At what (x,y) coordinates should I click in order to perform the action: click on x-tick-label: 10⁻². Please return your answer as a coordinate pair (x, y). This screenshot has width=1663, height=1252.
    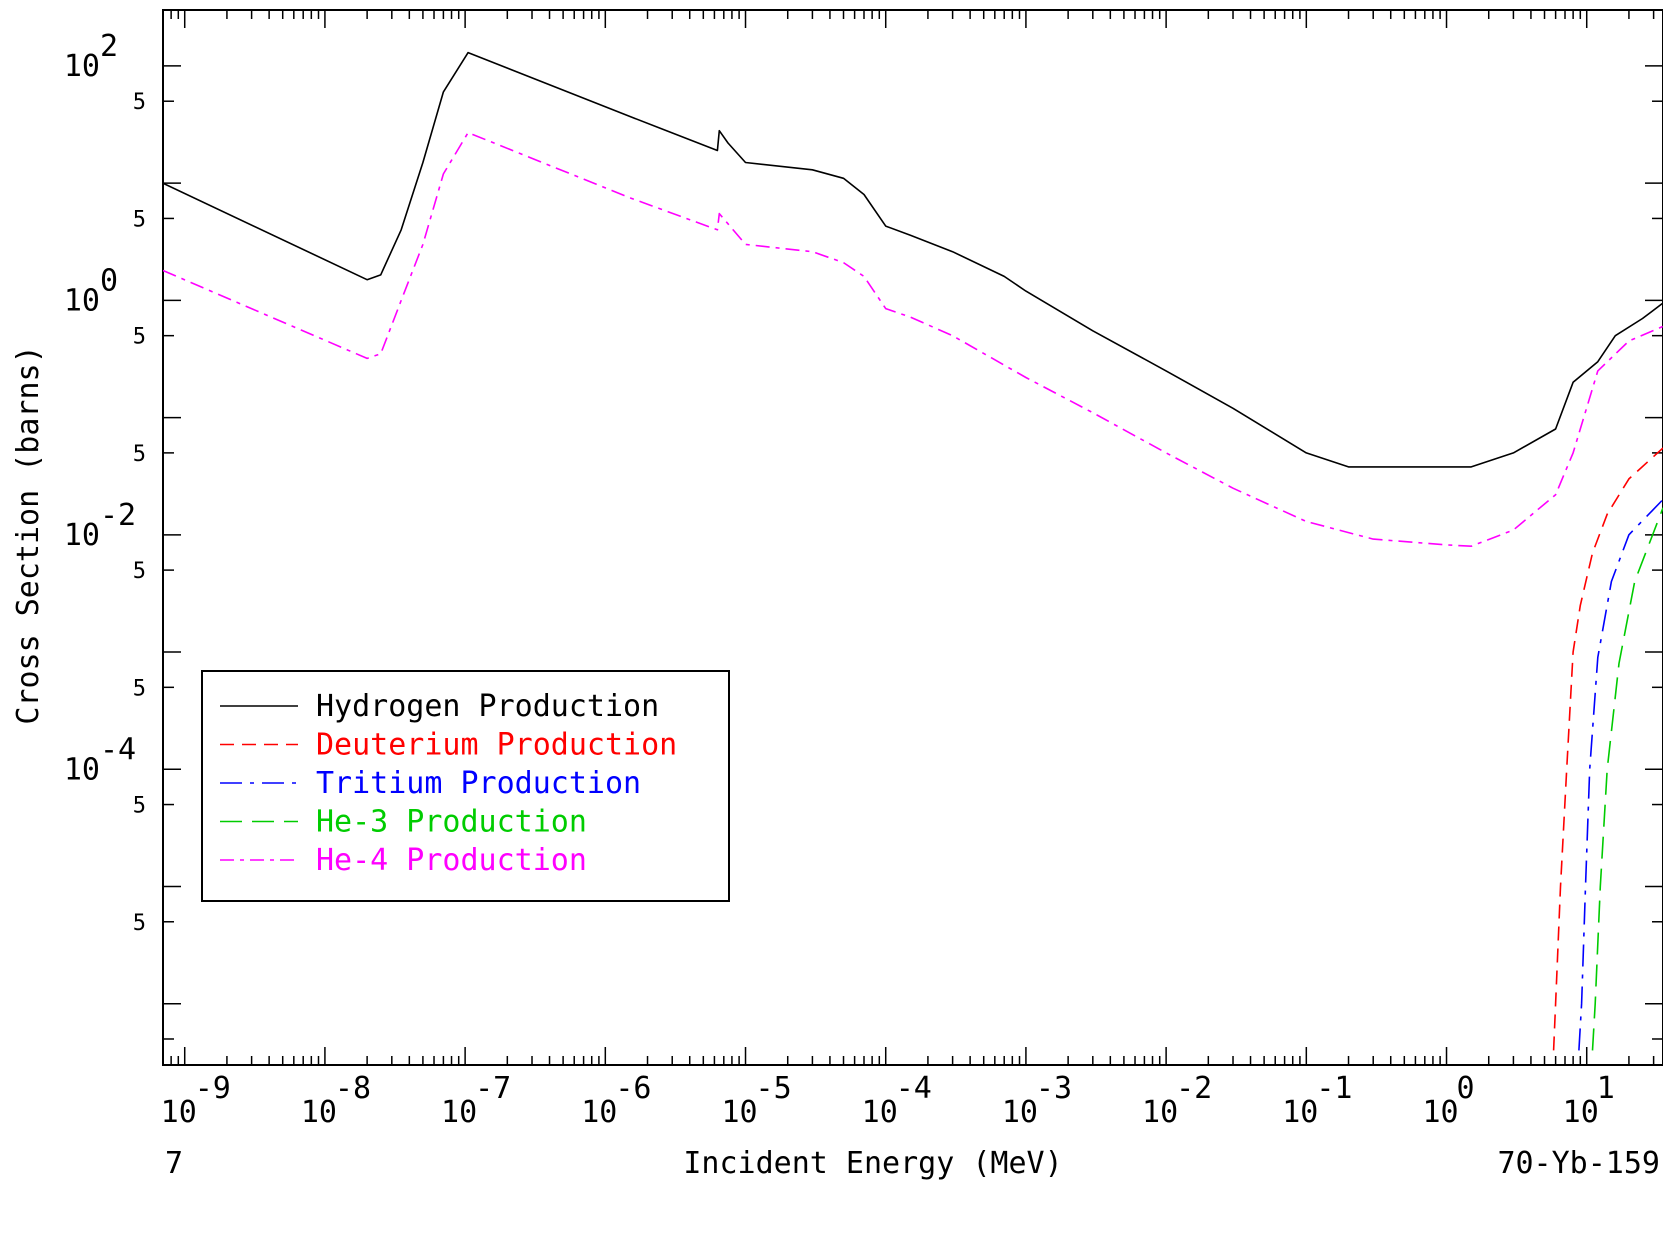
    Looking at the image, I should click on (1177, 1100).